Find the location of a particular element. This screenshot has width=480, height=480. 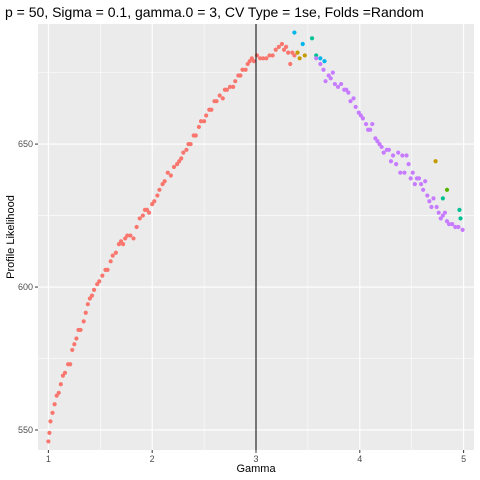

x-tick-label: 2 is located at coordinates (152, 459).